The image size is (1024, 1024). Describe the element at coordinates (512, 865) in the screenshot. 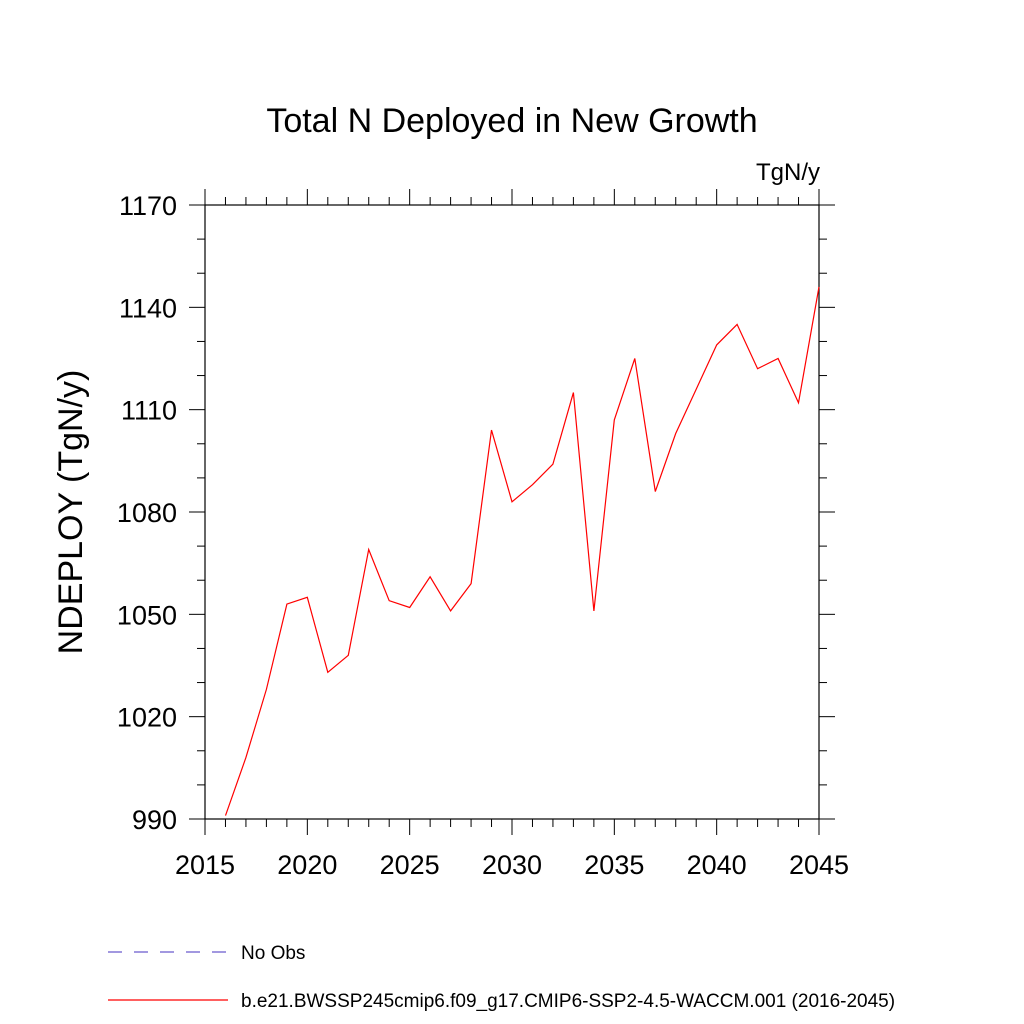

I see `x-tick-label: 2030` at that location.